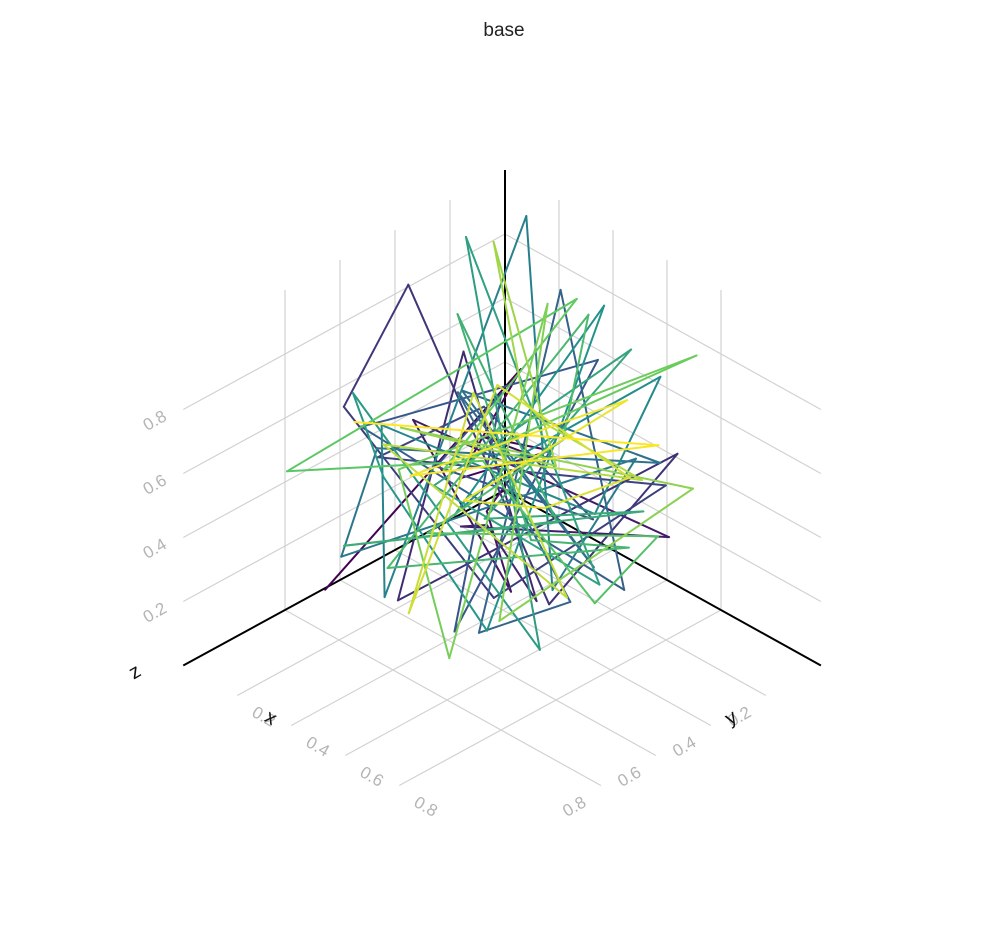  What do you see at coordinates (574, 806) in the screenshot?
I see `y-tick-label: 0.8` at bounding box center [574, 806].